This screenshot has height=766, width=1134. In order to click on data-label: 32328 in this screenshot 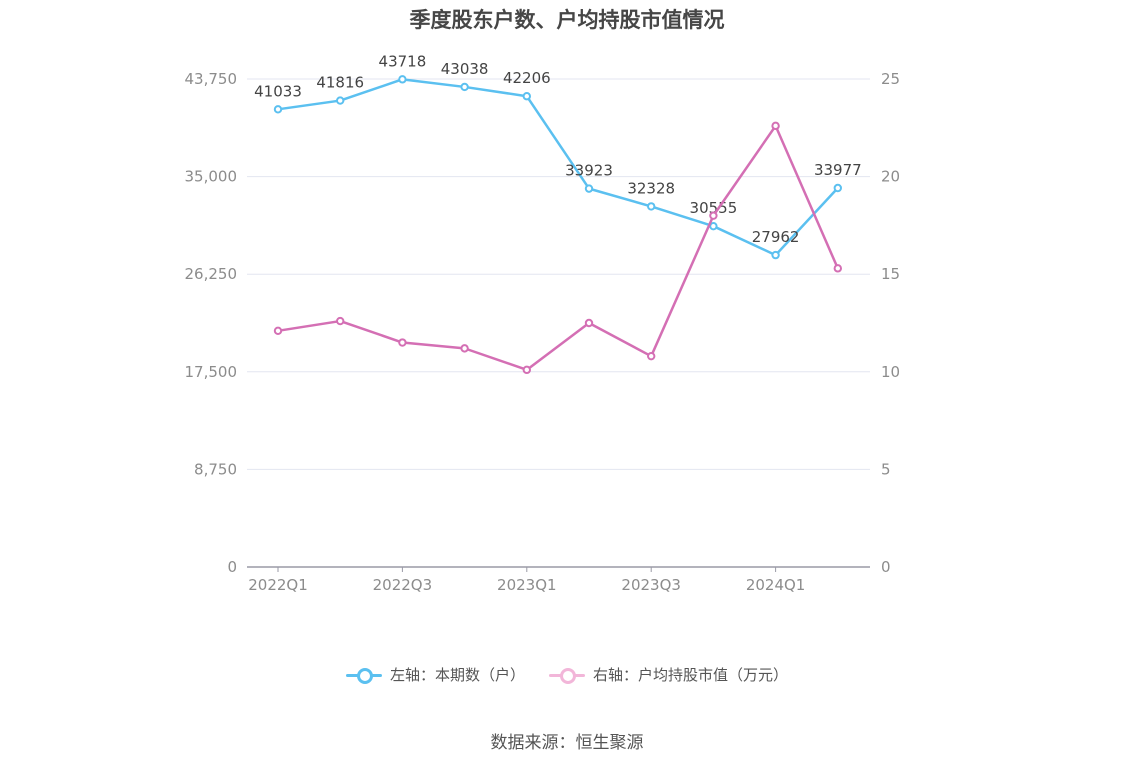, I will do `click(651, 188)`.